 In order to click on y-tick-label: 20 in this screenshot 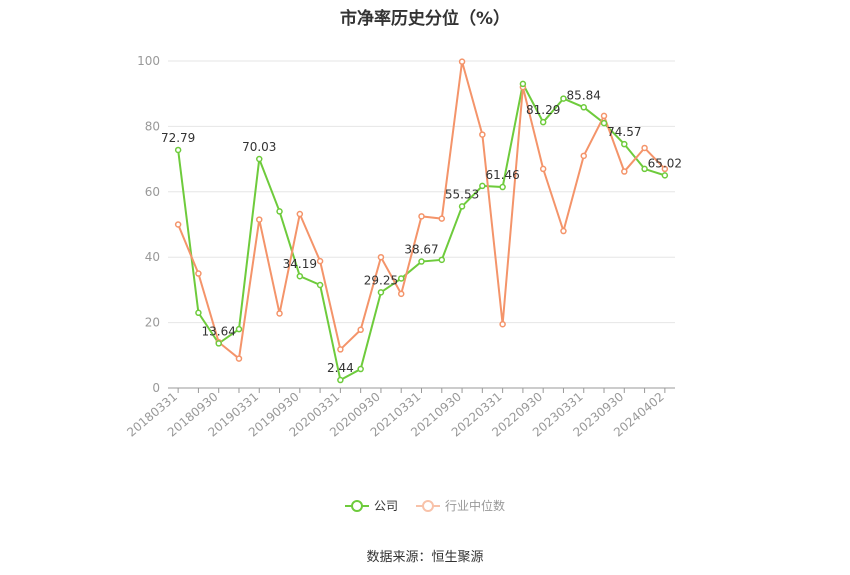, I will do `click(152, 323)`.